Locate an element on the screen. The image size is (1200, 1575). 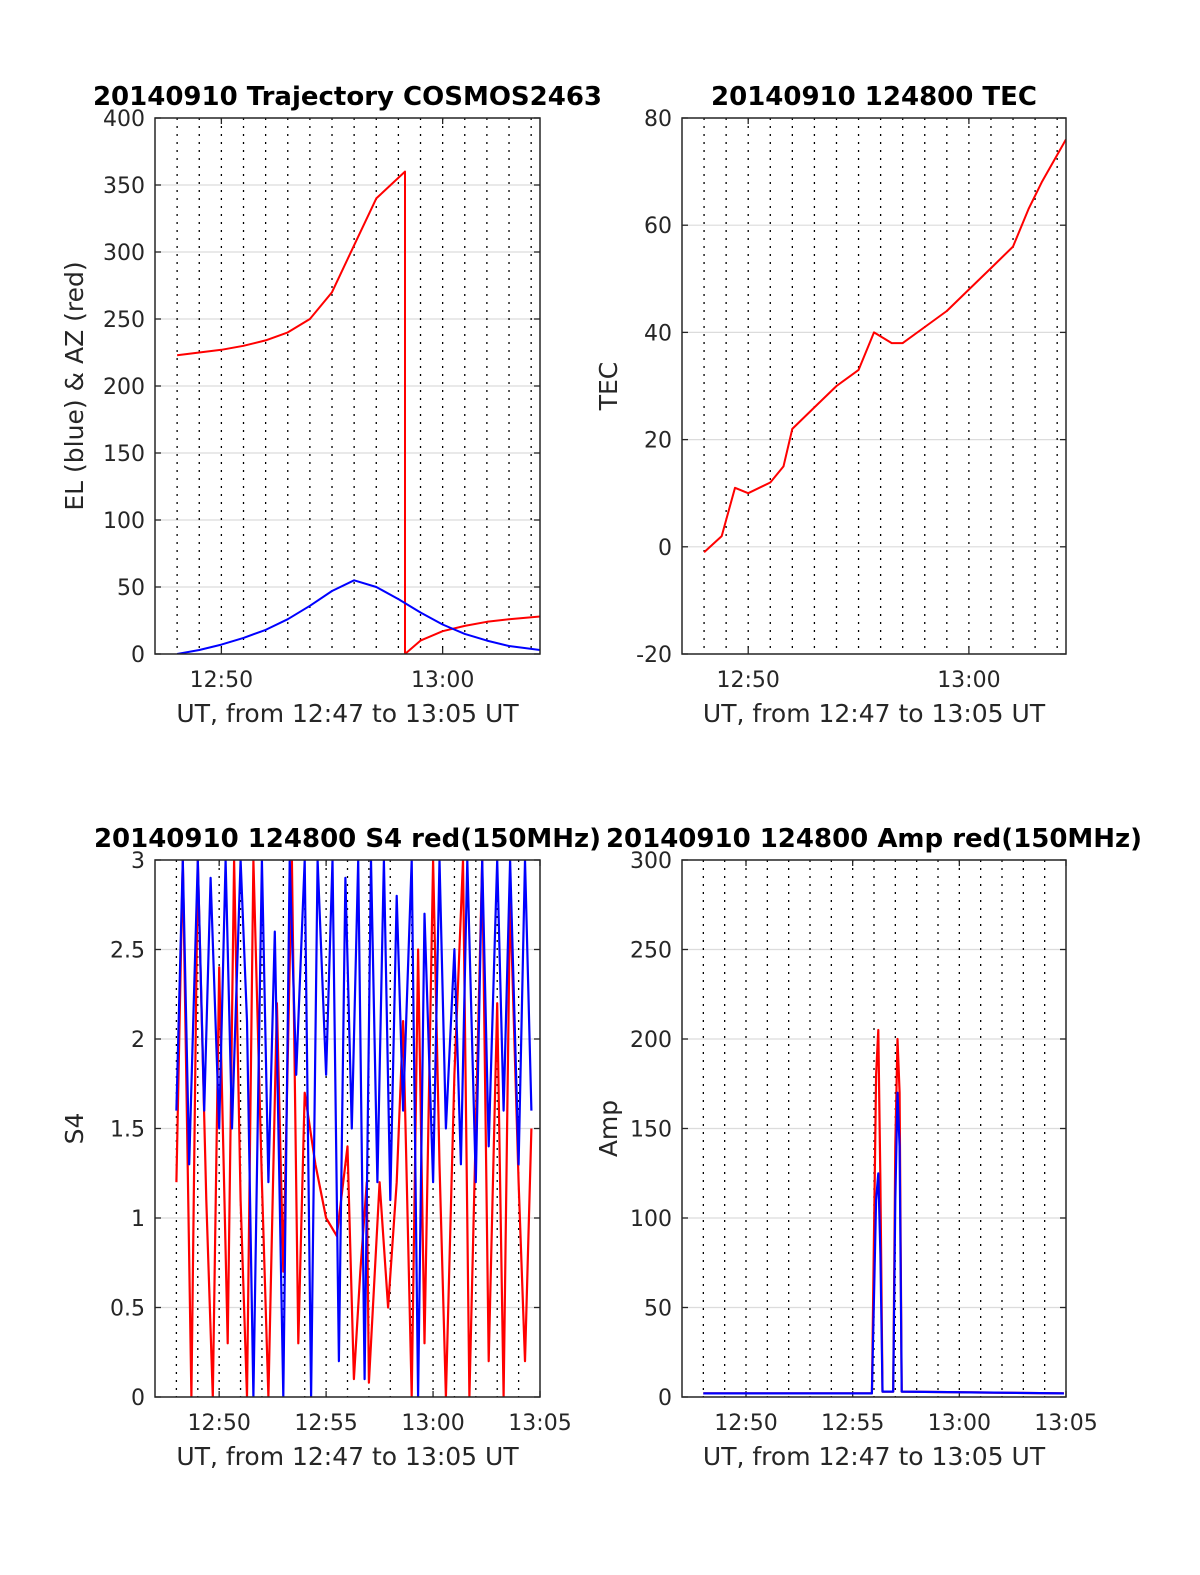
y-tick-label: -20 is located at coordinates (654, 655).